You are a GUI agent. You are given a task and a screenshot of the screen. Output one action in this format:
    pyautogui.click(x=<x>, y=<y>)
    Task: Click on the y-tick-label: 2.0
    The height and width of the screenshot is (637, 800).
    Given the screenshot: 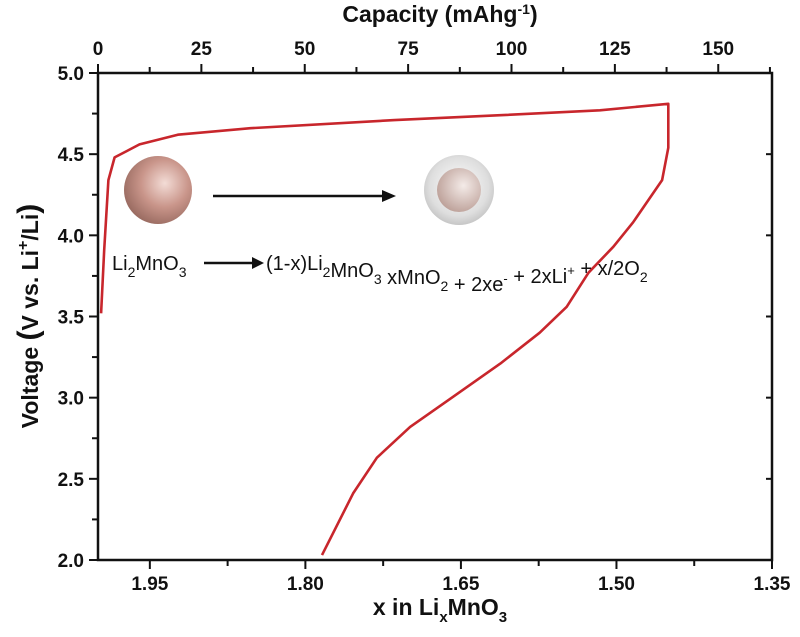 What is the action you would take?
    pyautogui.click(x=71, y=561)
    